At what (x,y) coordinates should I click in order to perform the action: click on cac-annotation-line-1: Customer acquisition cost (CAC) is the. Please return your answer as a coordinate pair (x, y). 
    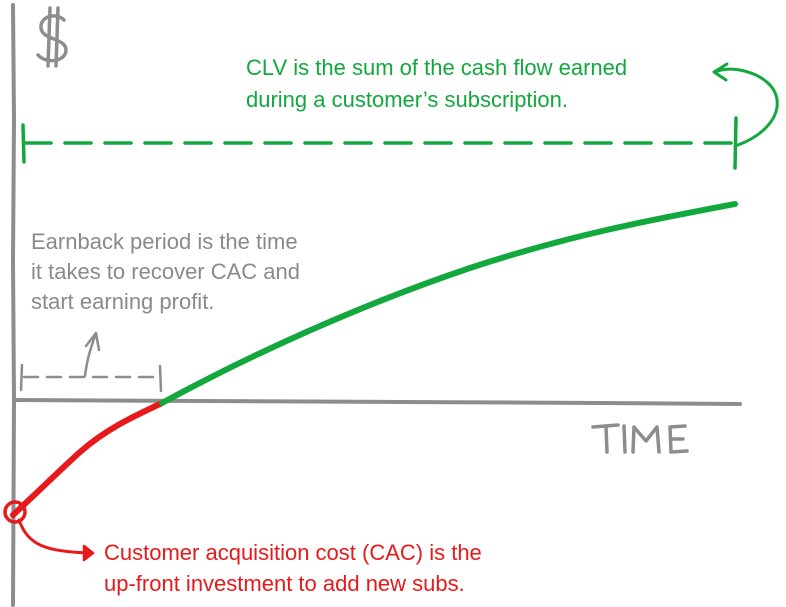
    Looking at the image, I should click on (293, 552).